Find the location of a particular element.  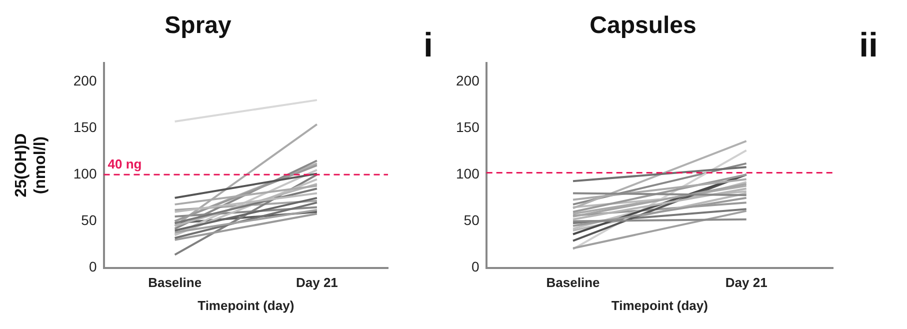

chart-title: Capsules is located at coordinates (643, 26).